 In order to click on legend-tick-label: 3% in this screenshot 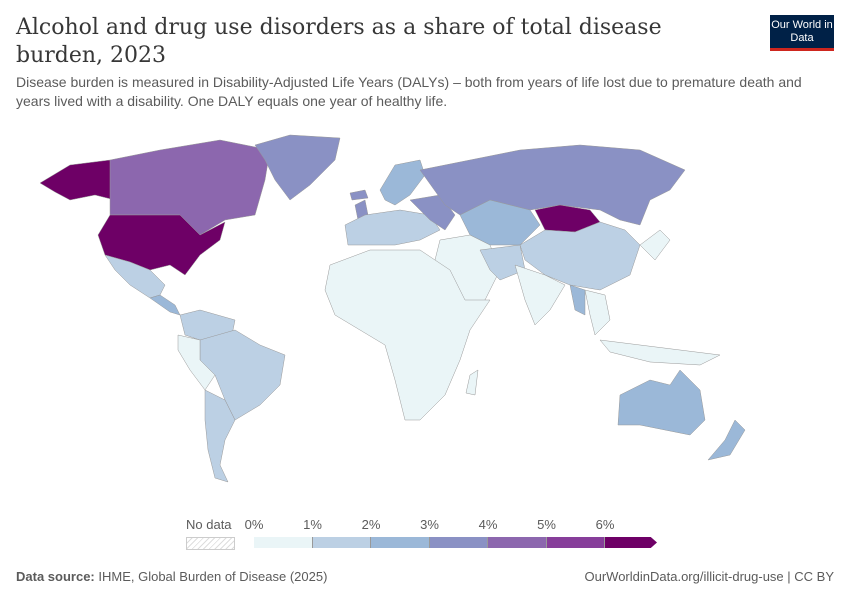, I will do `click(429, 524)`.